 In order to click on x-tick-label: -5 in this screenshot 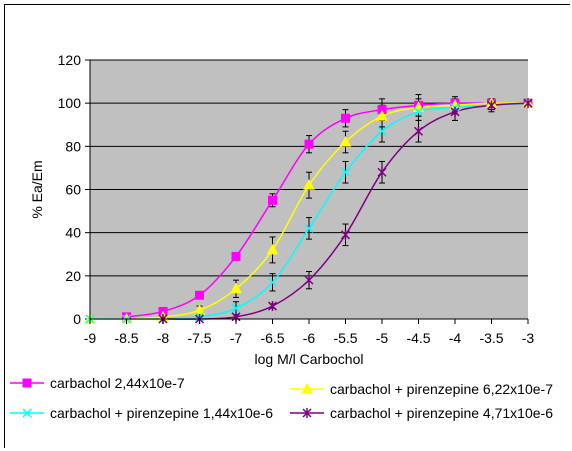, I will do `click(382, 338)`.